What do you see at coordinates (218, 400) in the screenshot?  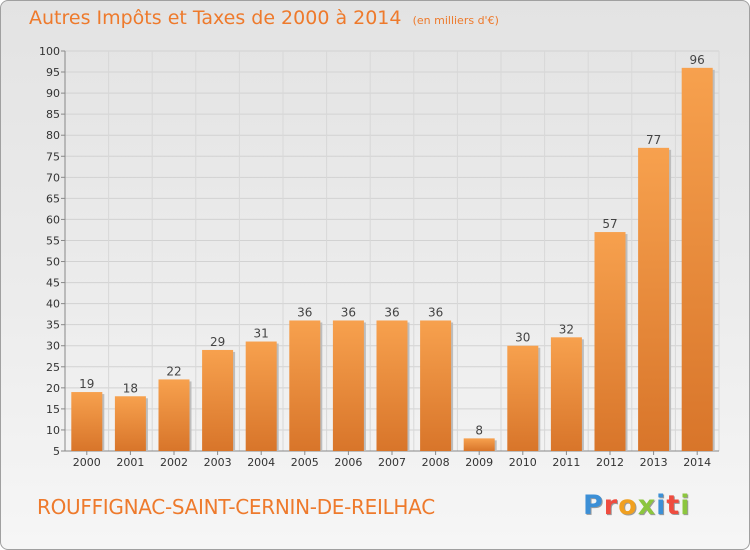 I see `bar-2003` at bounding box center [218, 400].